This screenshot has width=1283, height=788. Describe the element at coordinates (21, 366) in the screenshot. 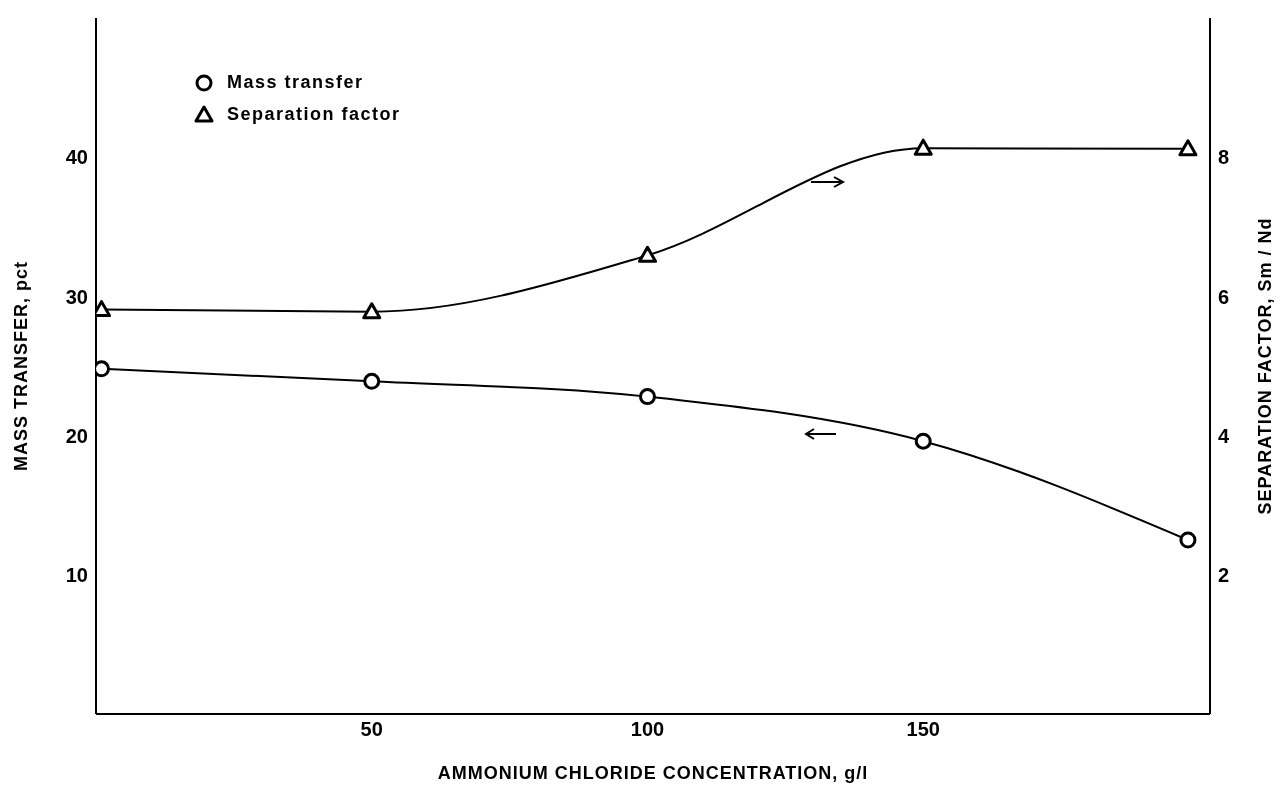

I see `y-axis-title: MASS TRANSFER, pct` at that location.